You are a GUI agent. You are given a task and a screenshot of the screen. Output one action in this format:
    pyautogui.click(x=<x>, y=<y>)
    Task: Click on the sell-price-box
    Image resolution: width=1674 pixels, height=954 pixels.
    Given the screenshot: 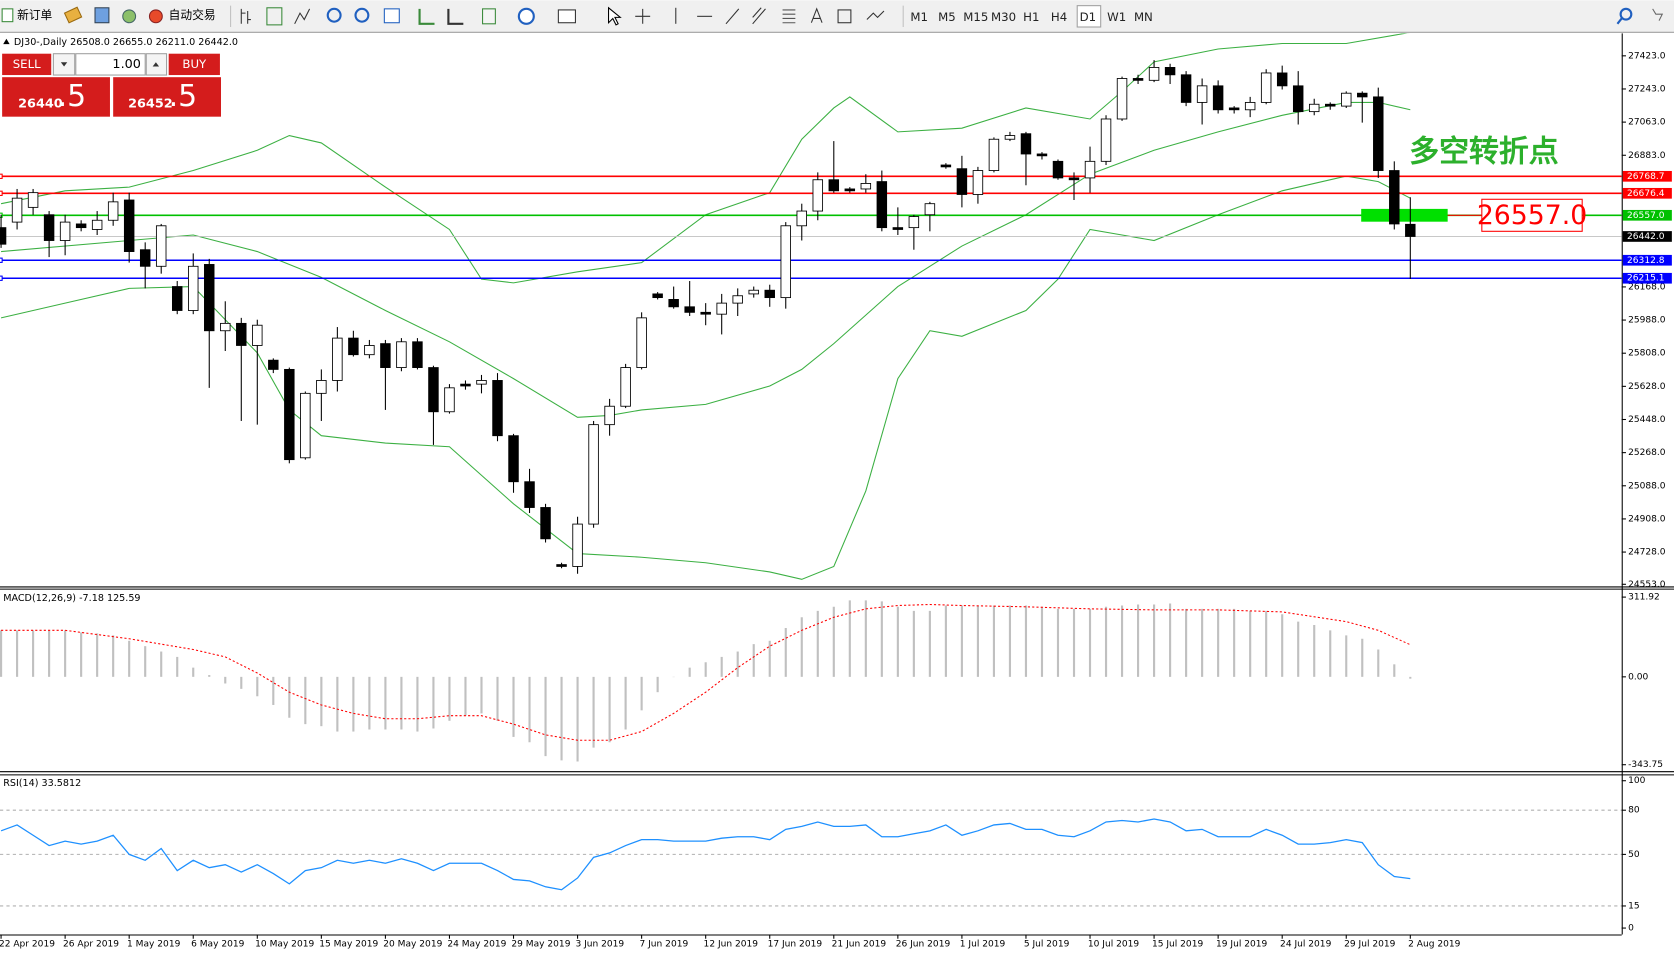 What is the action you would take?
    pyautogui.click(x=56, y=97)
    